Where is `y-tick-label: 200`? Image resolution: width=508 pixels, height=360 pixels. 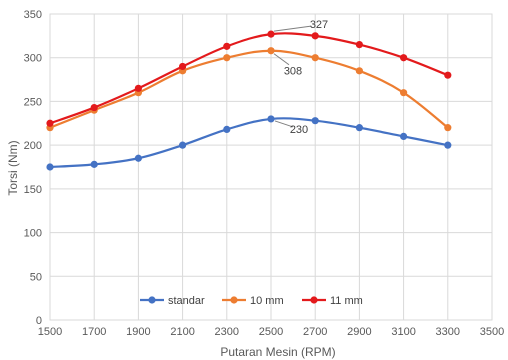 y-tick-label: 200 is located at coordinates (33, 146).